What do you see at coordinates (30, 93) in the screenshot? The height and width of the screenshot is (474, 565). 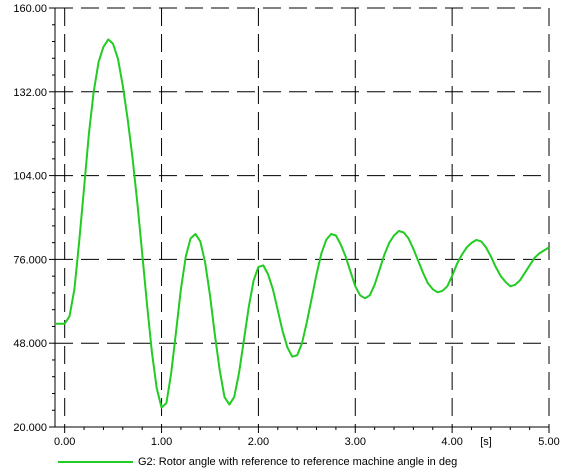 I see `y-tick-label: 132.00` at bounding box center [30, 93].